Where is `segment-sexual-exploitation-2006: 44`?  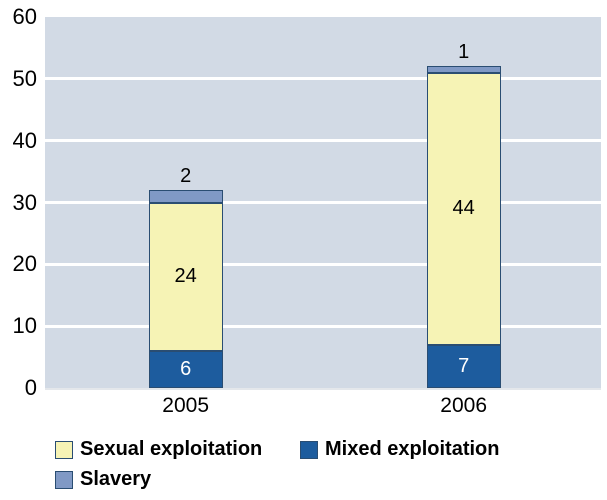
segment-sexual-exploitation-2006: 44 is located at coordinates (463, 208).